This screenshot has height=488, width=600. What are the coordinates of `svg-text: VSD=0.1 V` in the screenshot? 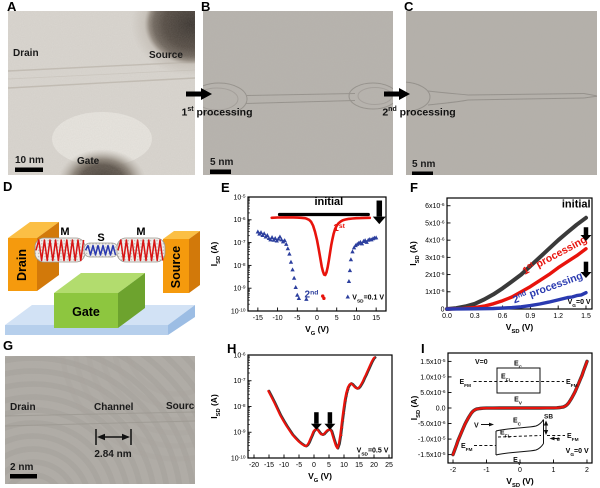 It's located at (368, 299).